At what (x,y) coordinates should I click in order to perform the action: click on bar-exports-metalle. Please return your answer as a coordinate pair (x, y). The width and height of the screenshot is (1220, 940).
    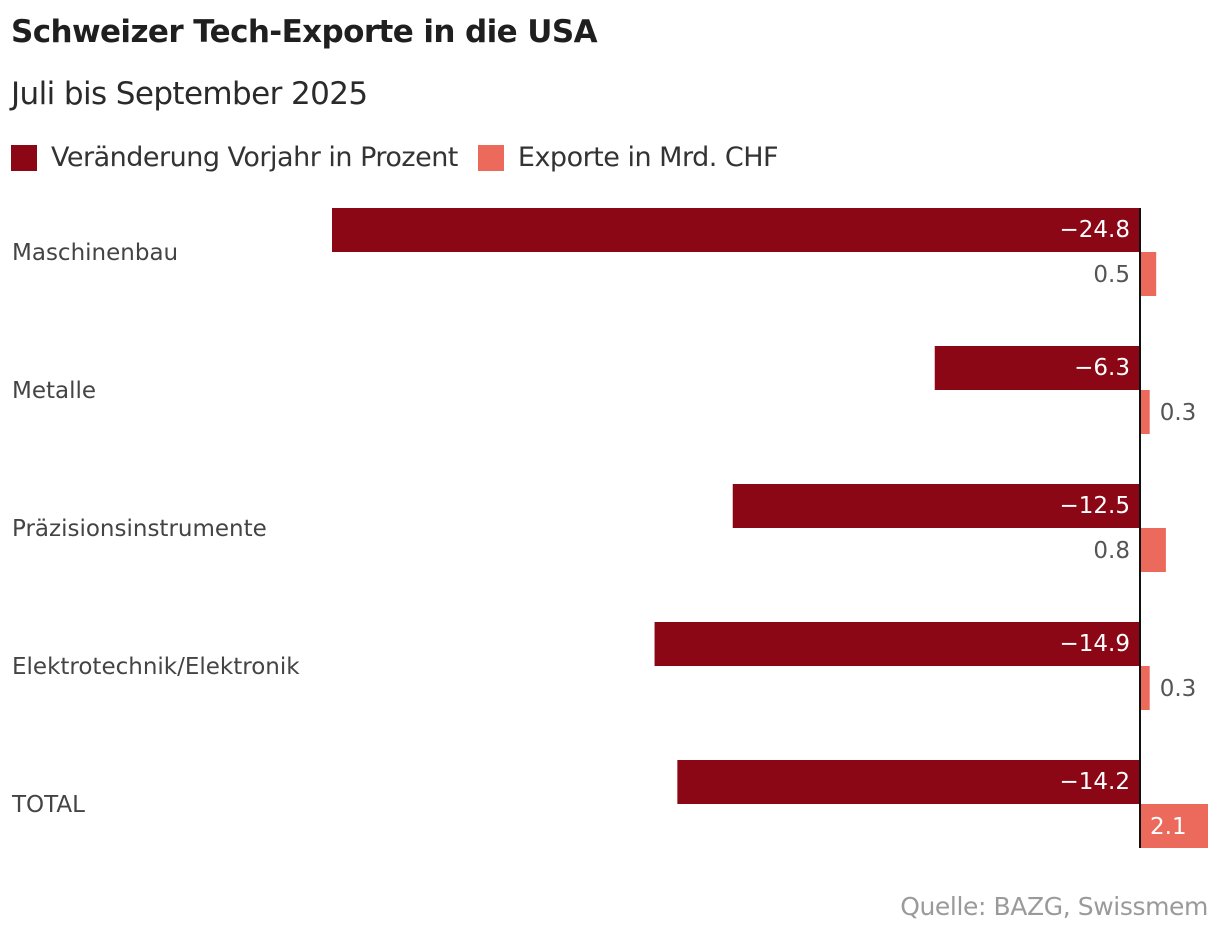
    Looking at the image, I should click on (1145, 412).